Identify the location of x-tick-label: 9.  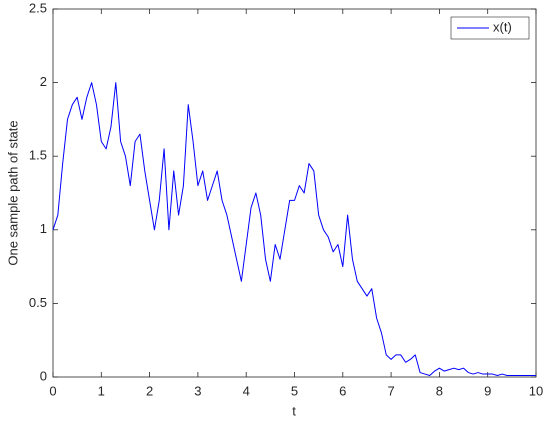
(487, 390).